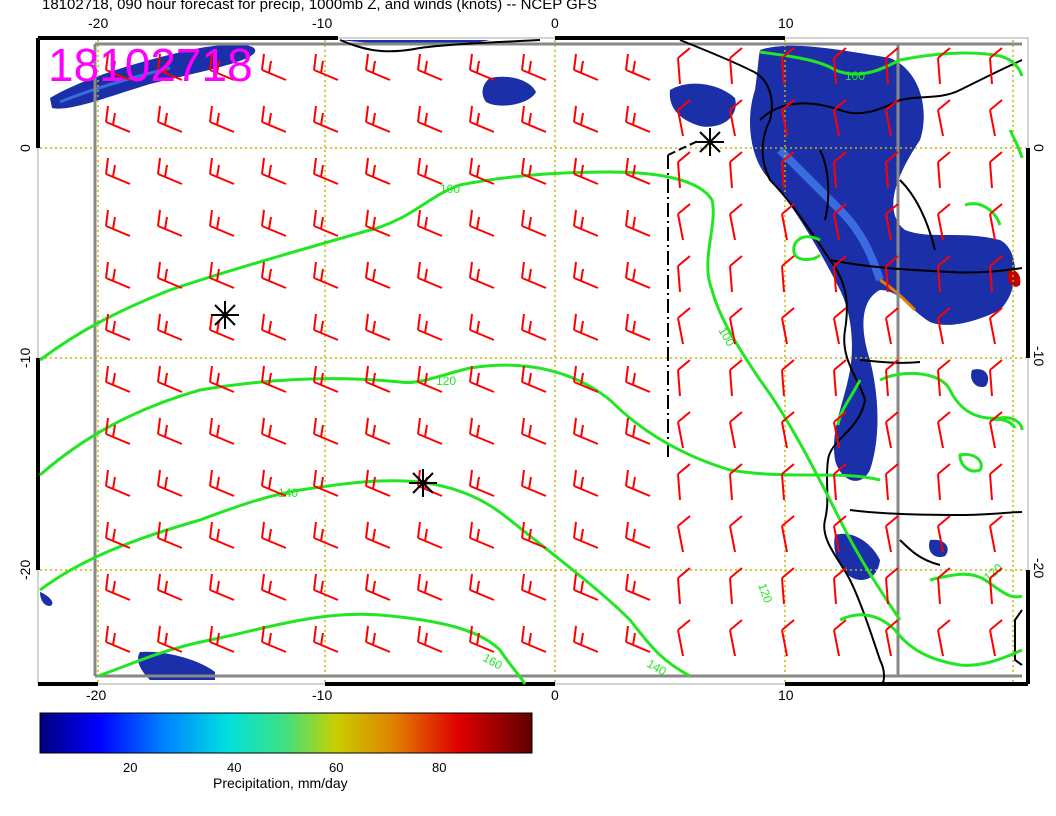 The height and width of the screenshot is (816, 1056). What do you see at coordinates (288, 493) in the screenshot?
I see `contour-label: 140` at bounding box center [288, 493].